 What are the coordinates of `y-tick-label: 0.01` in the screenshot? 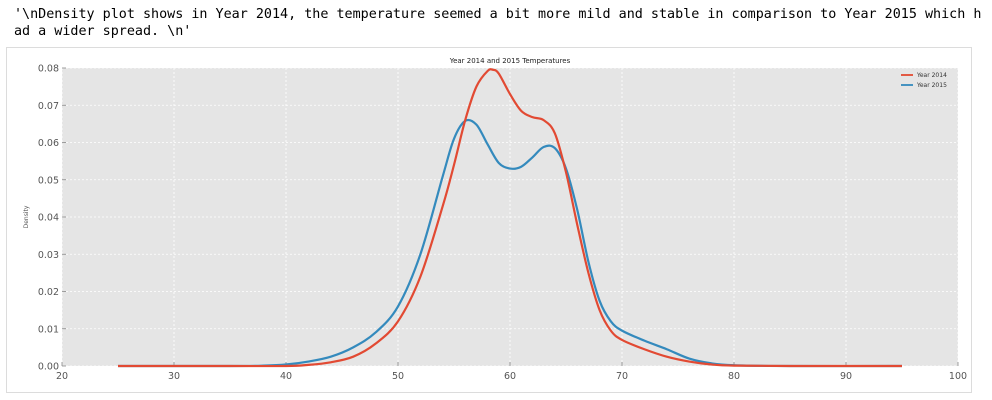 It's located at (48, 329).